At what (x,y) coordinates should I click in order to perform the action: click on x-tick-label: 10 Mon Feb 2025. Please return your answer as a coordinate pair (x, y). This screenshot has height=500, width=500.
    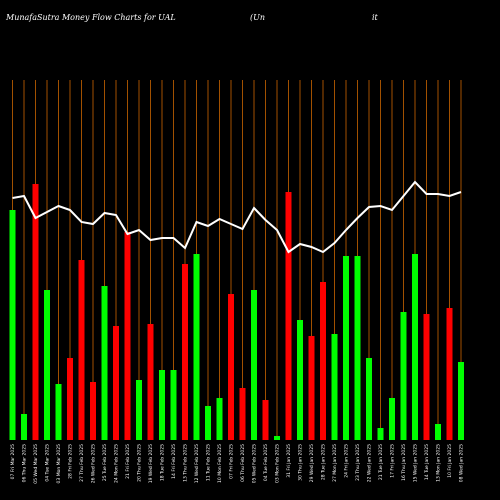
    Looking at the image, I should click on (220, 463).